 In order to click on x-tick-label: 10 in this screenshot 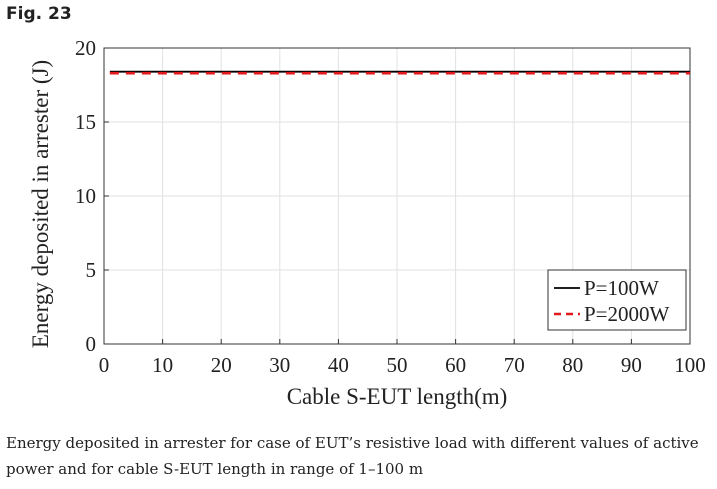, I will do `click(162, 365)`.